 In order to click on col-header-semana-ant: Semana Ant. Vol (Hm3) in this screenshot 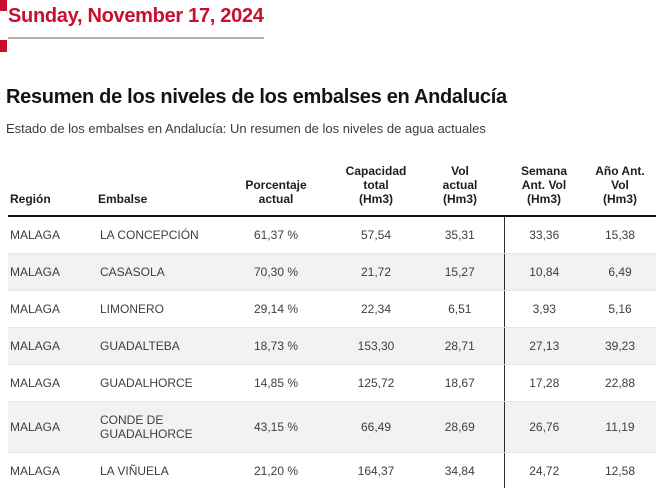, I will do `click(544, 187)`.